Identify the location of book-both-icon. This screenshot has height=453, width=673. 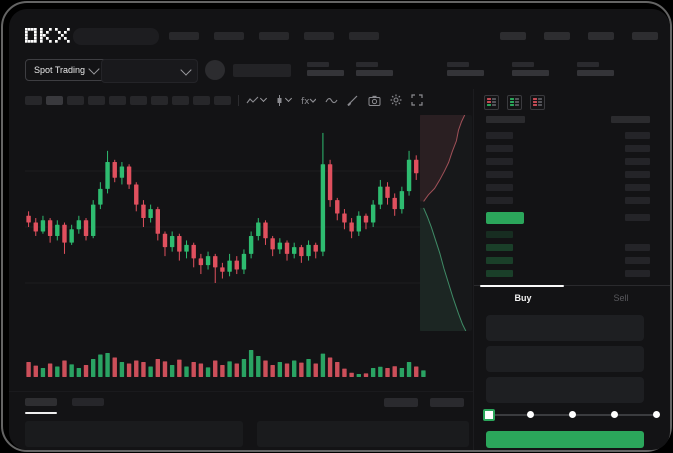
(491, 102).